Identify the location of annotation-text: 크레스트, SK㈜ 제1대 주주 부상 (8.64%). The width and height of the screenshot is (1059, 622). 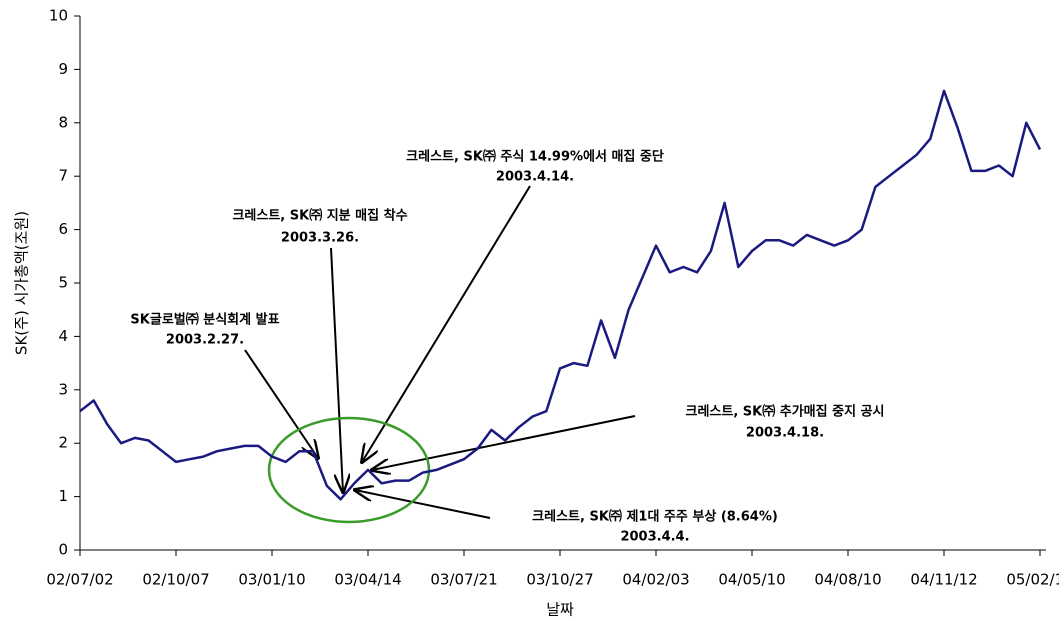
(655, 517).